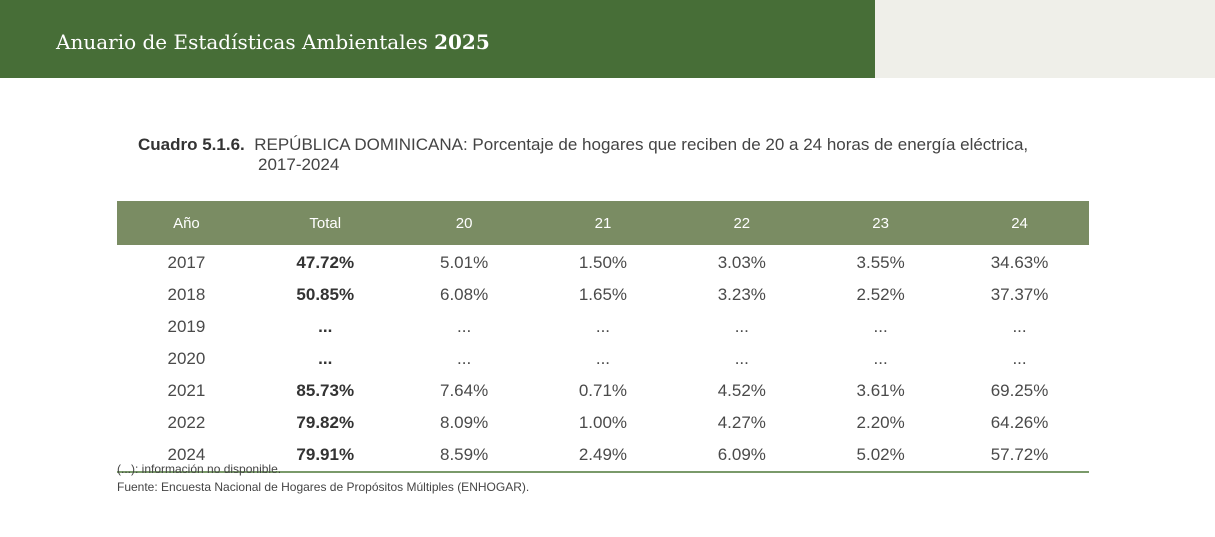  I want to click on table-header-row: Año Total 20 21 22 23 24, so click(603, 223).